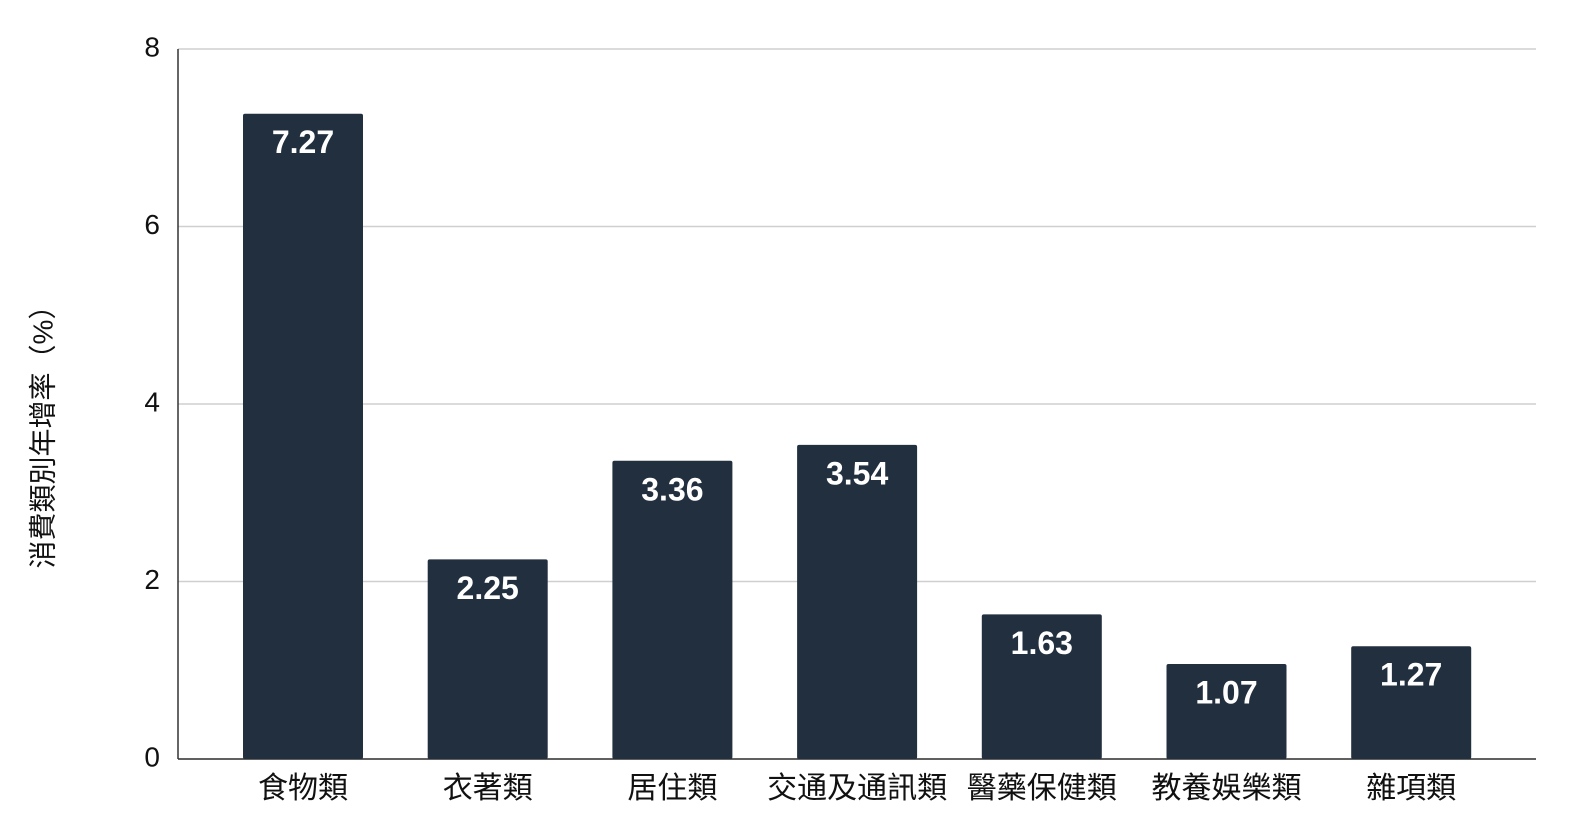  What do you see at coordinates (152, 46) in the screenshot?
I see `y-tick-label: 8` at bounding box center [152, 46].